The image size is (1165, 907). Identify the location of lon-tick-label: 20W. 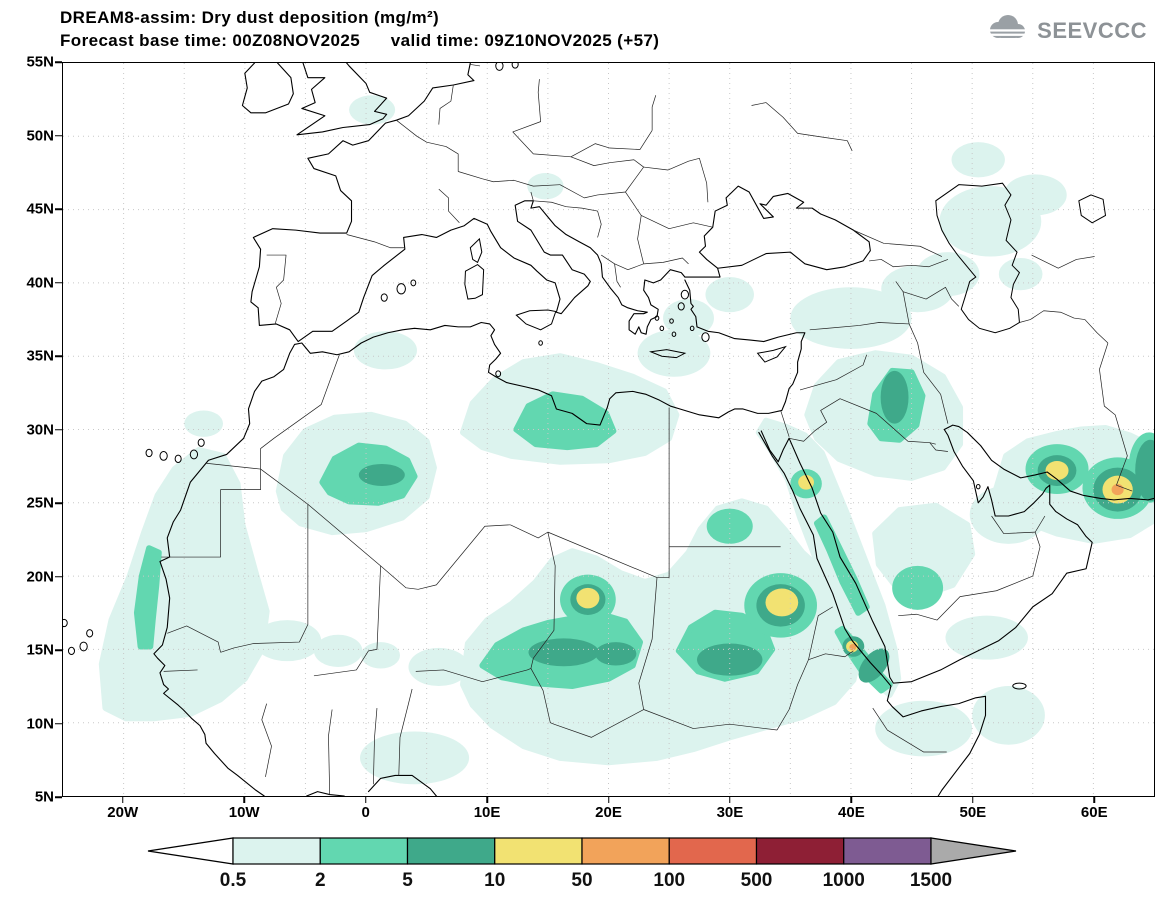
(123, 812).